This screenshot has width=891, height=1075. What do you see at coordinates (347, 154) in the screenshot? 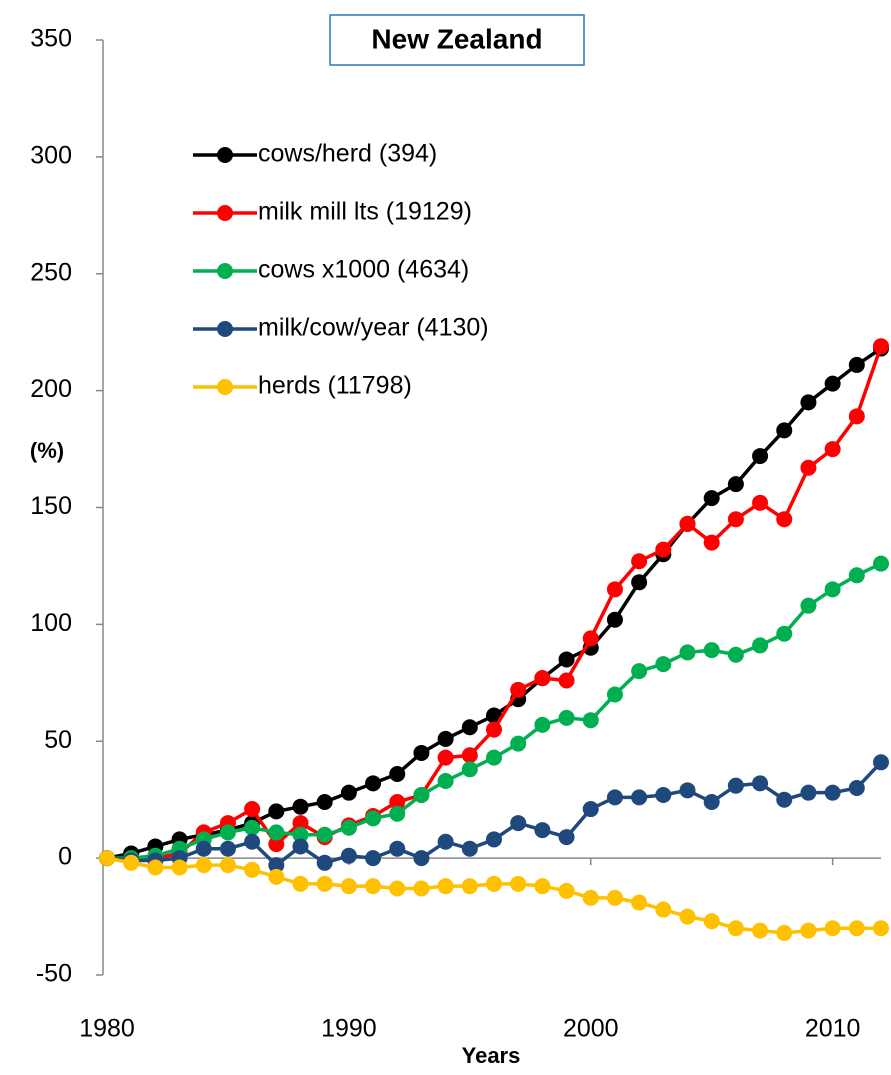
I see `legend-label: cows/herd (394)` at bounding box center [347, 154].